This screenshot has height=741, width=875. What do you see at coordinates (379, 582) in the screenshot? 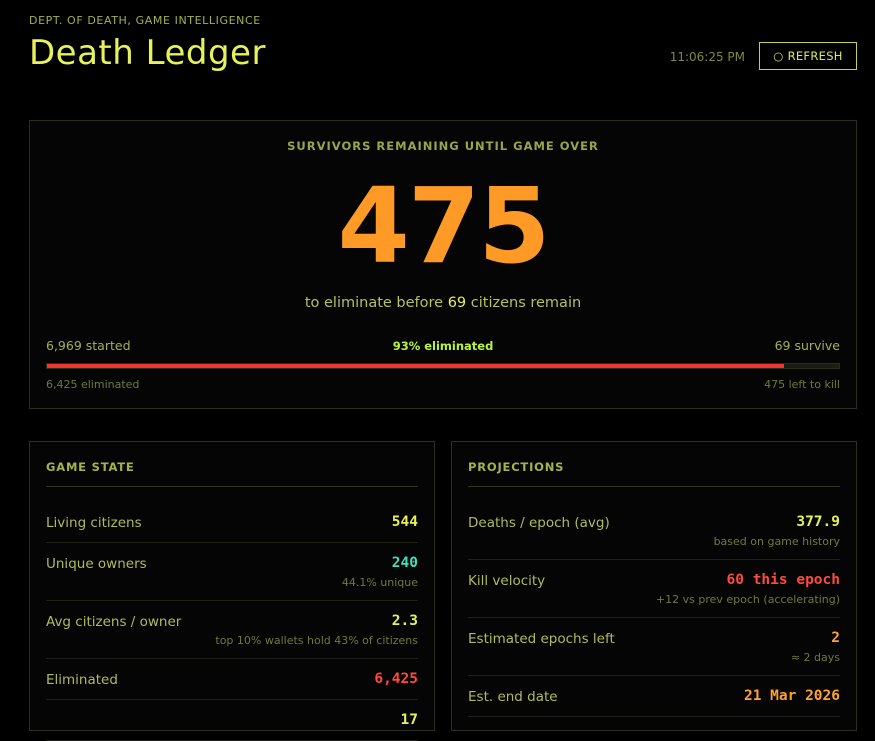
I see `stat-note: 44.1% unique` at bounding box center [379, 582].